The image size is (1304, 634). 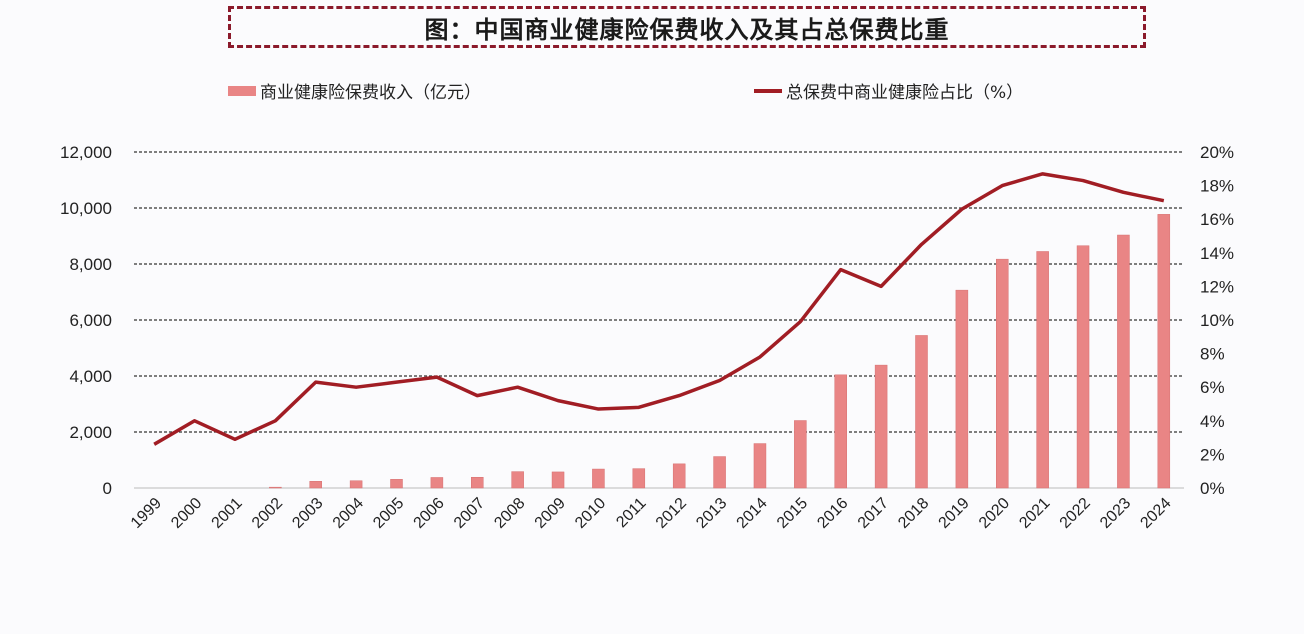 I want to click on x-axis-tick: 2020, so click(x=994, y=513).